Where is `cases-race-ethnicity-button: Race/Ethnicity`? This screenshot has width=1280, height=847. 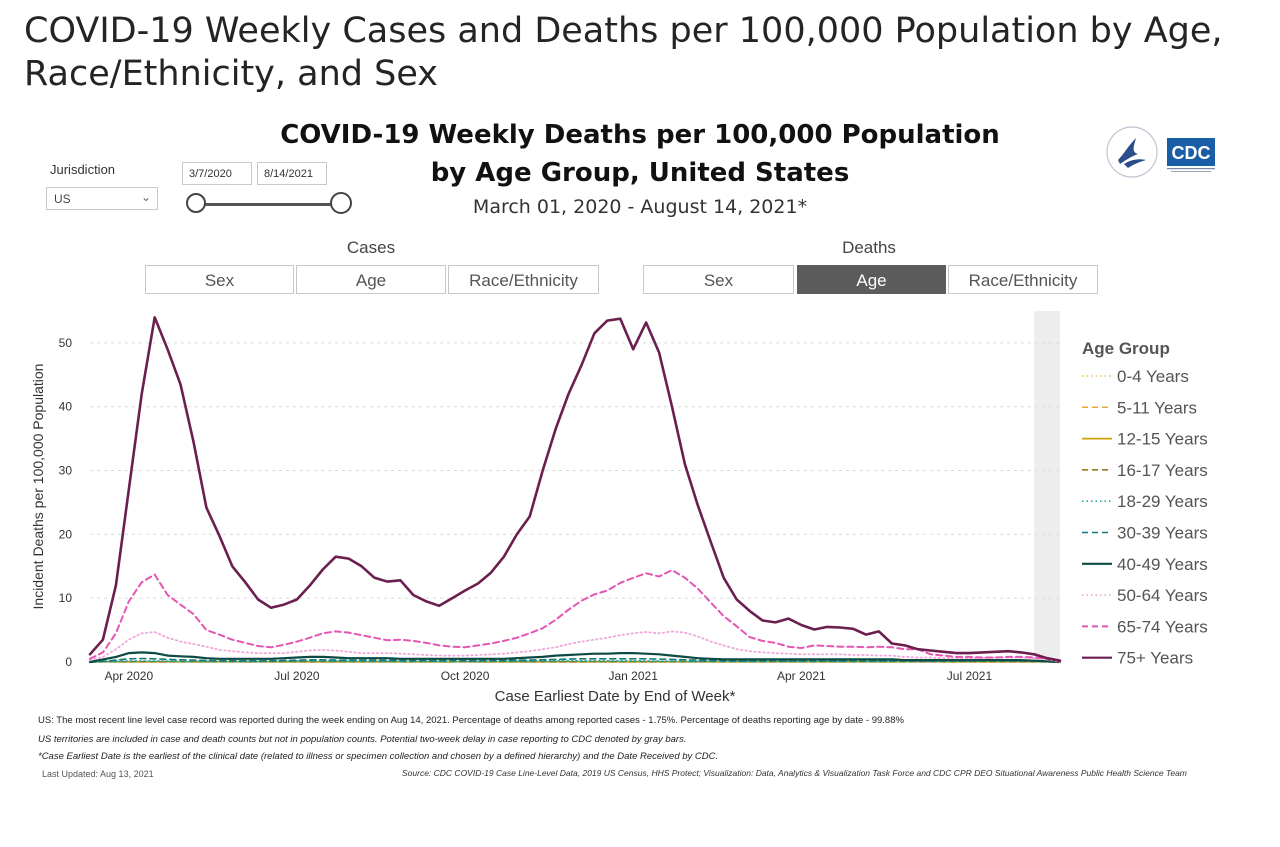 cases-race-ethnicity-button: Race/Ethnicity is located at coordinates (523, 279).